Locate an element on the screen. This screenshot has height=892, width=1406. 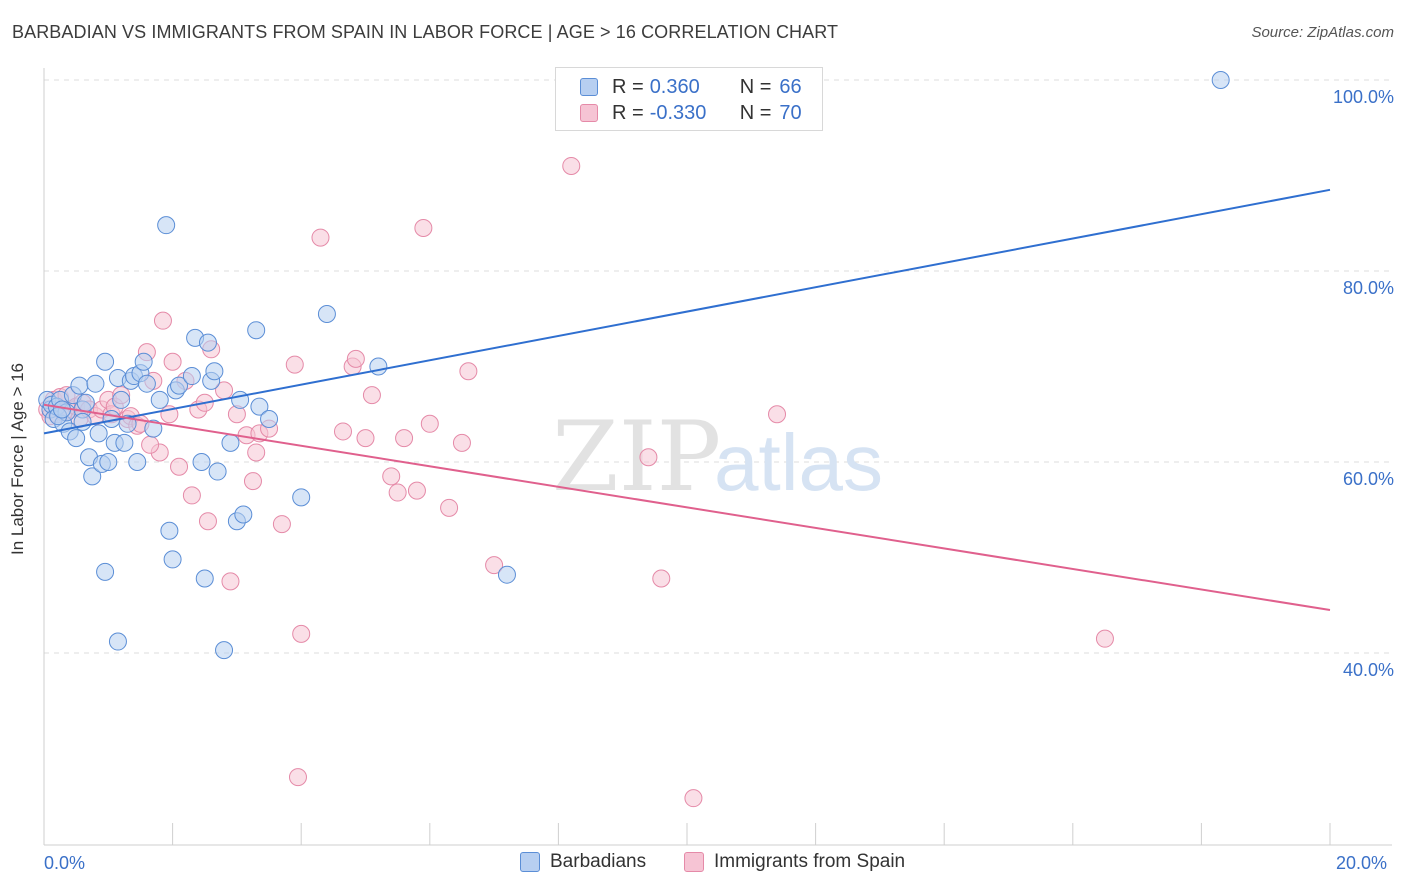
legend-item-spain: Immigrants from Spain is located at coordinates (794, 862).